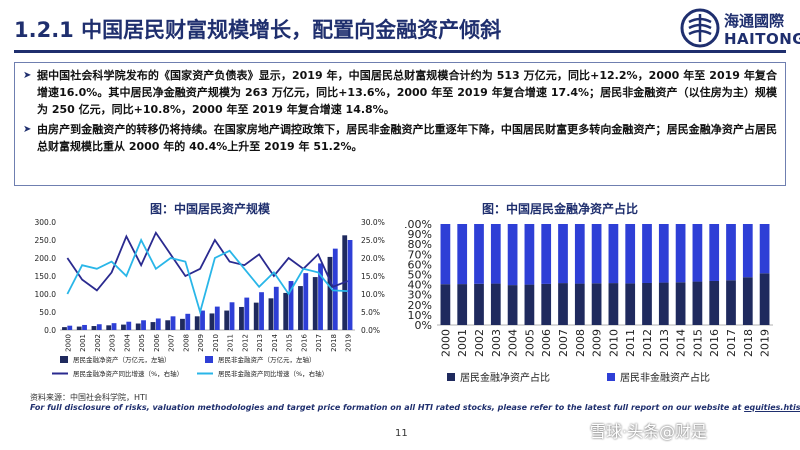  Describe the element at coordinates (697, 343) in the screenshot. I see `x-tick-label: 2015` at that location.